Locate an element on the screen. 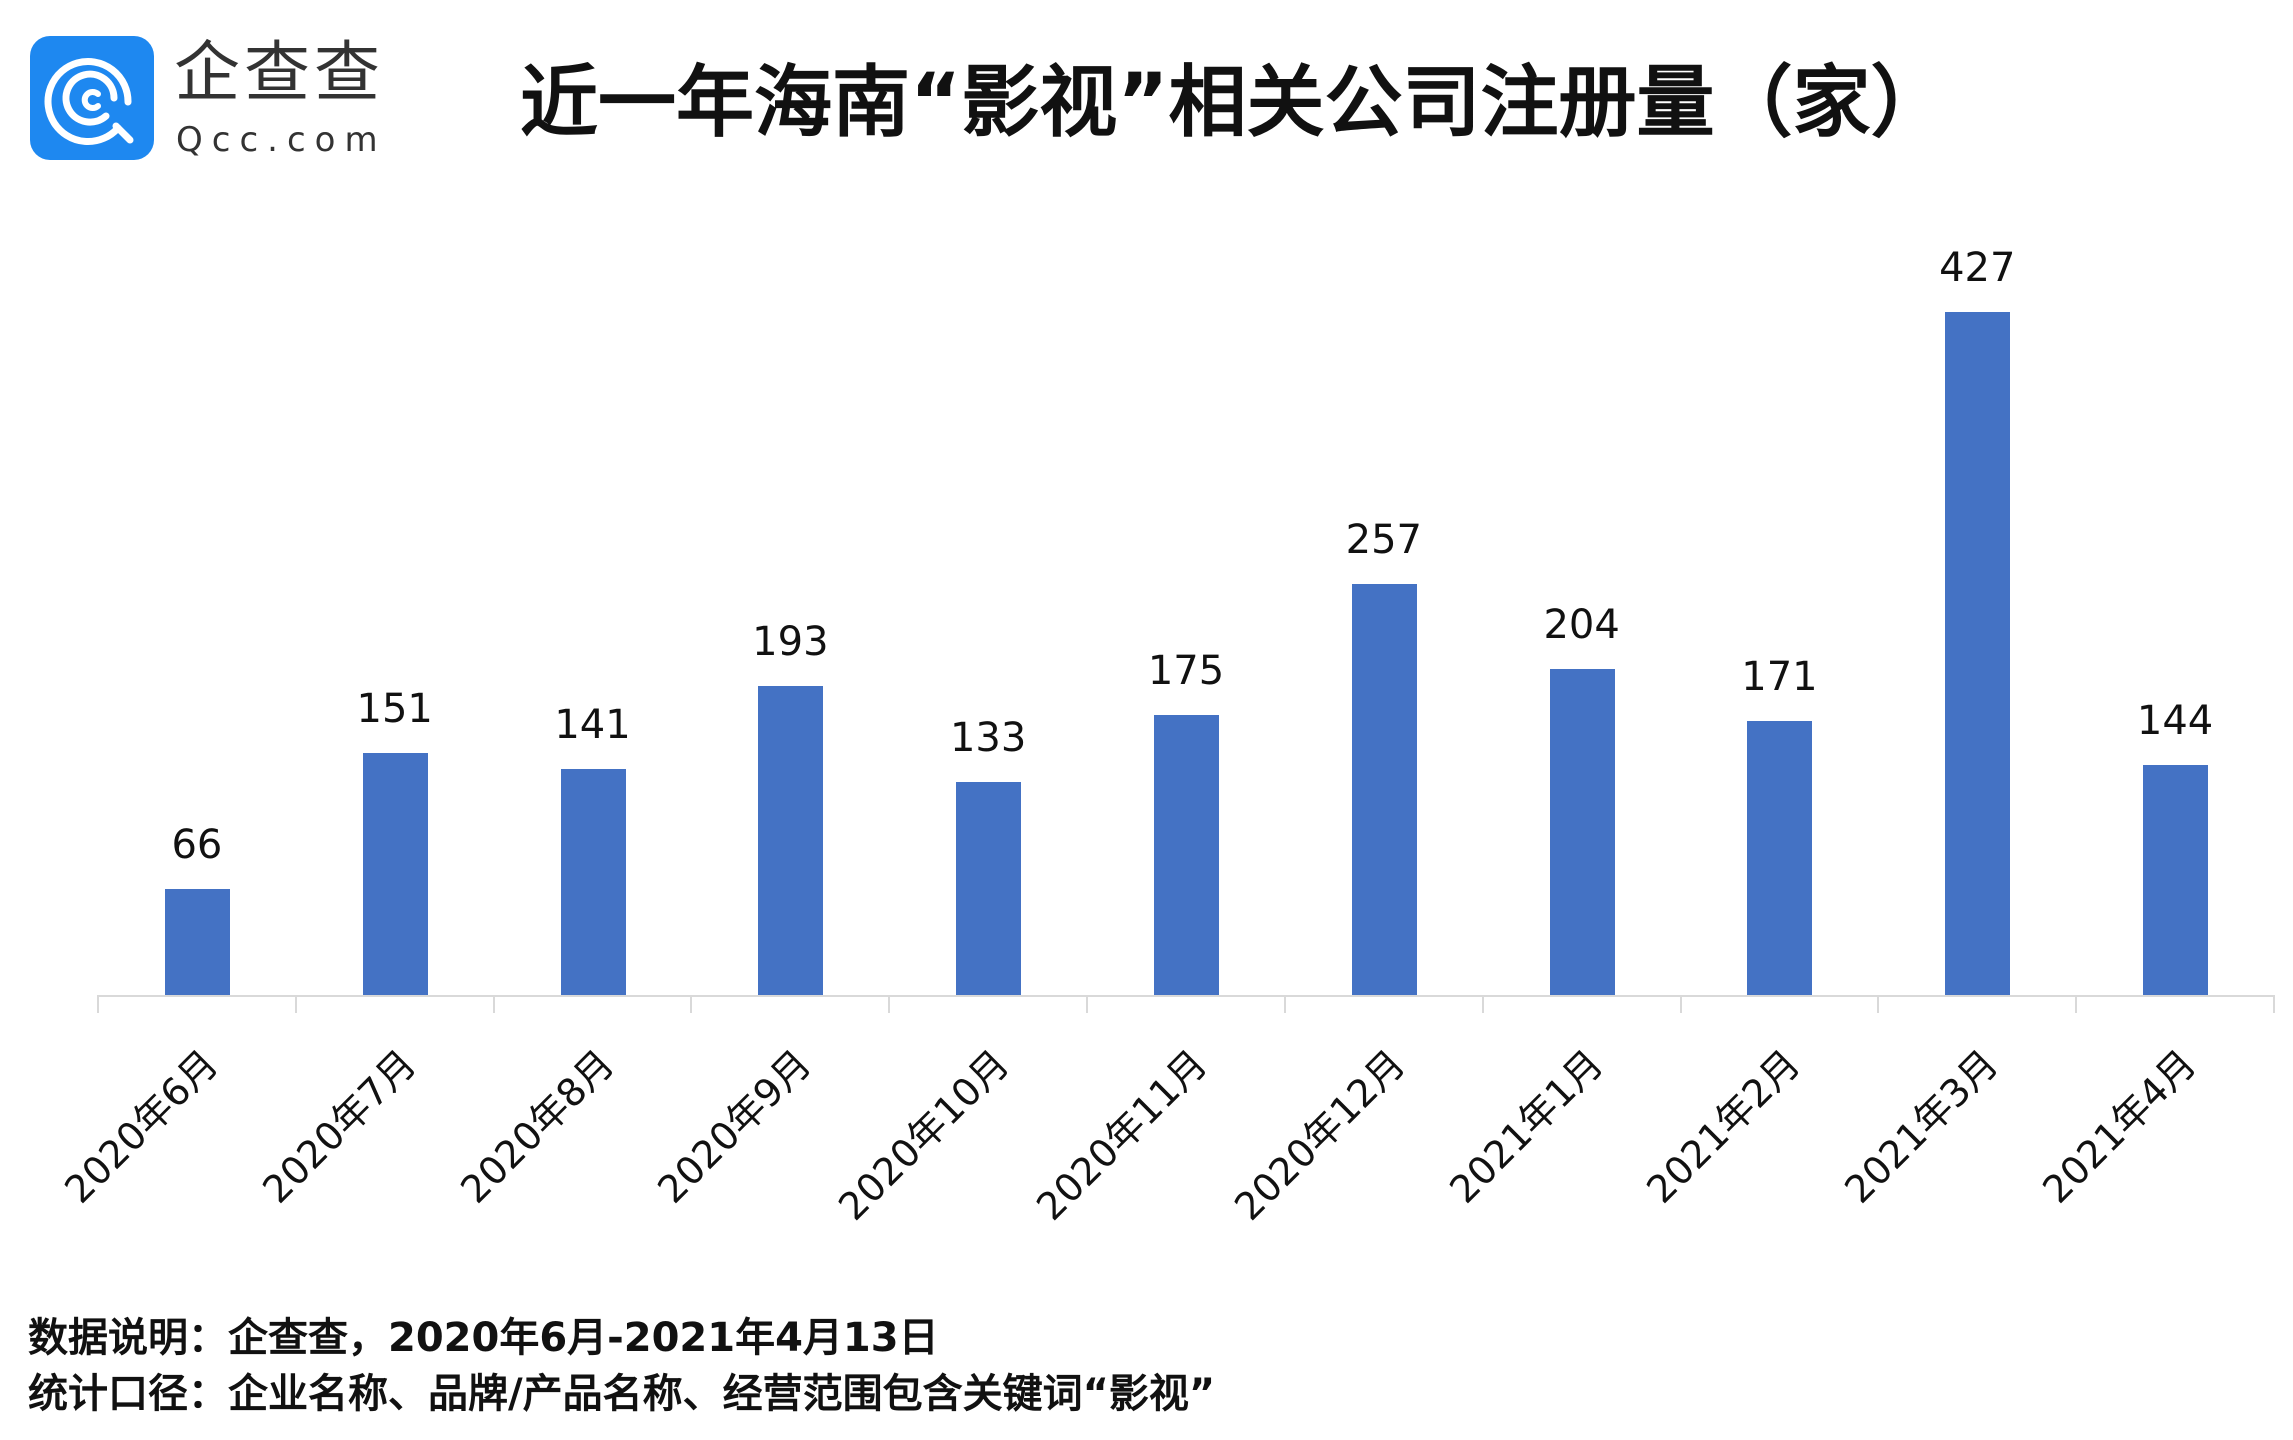  x-tick-label: 2021年1月 is located at coordinates (1526, 1126).